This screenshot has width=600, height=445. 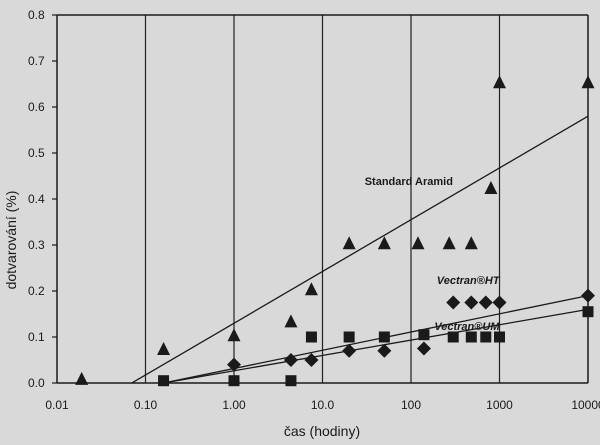 What do you see at coordinates (467, 327) in the screenshot?
I see `series-label: Vectran®UM` at bounding box center [467, 327].